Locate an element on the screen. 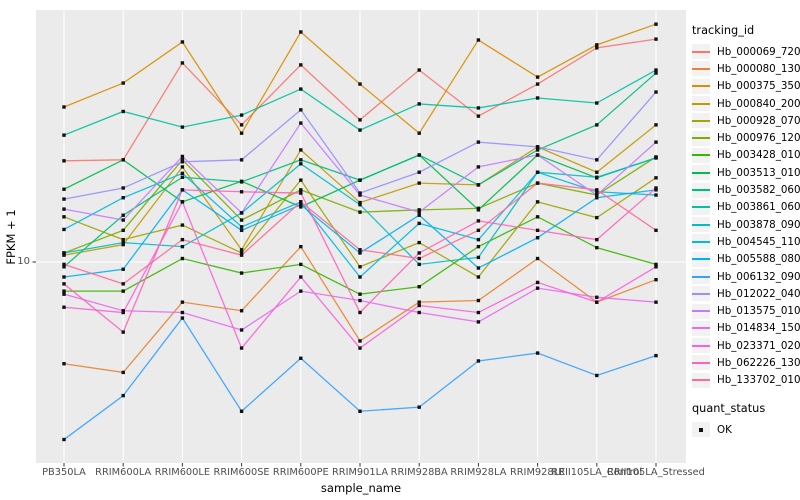 Image resolution: width=800 pixels, height=500 pixels. legend-quant-status: quant_status OK is located at coordinates (746, 420).